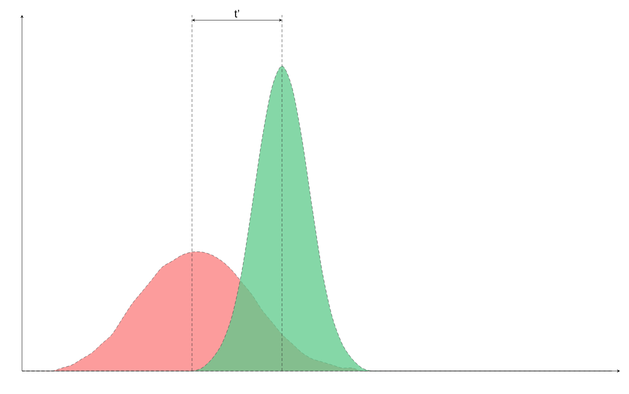 Image resolution: width=629 pixels, height=394 pixels. I want to click on text: t’, so click(237, 14).